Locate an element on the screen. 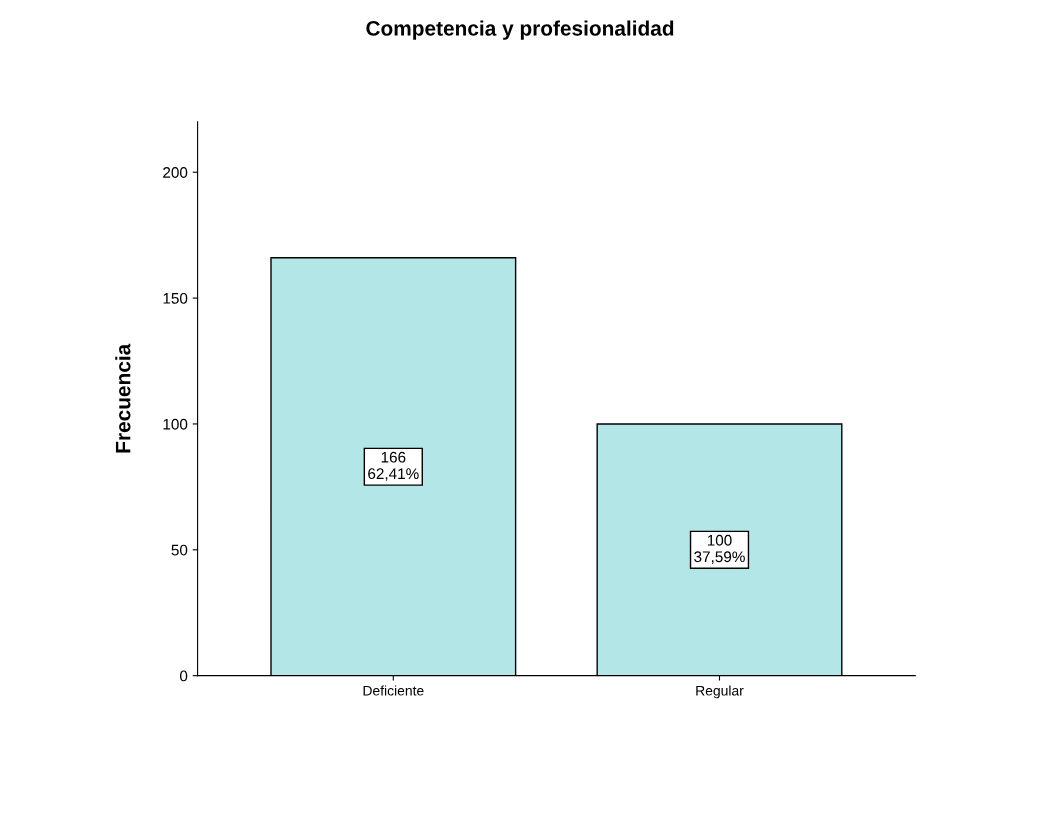  data-label: 166 62,41% is located at coordinates (393, 466).